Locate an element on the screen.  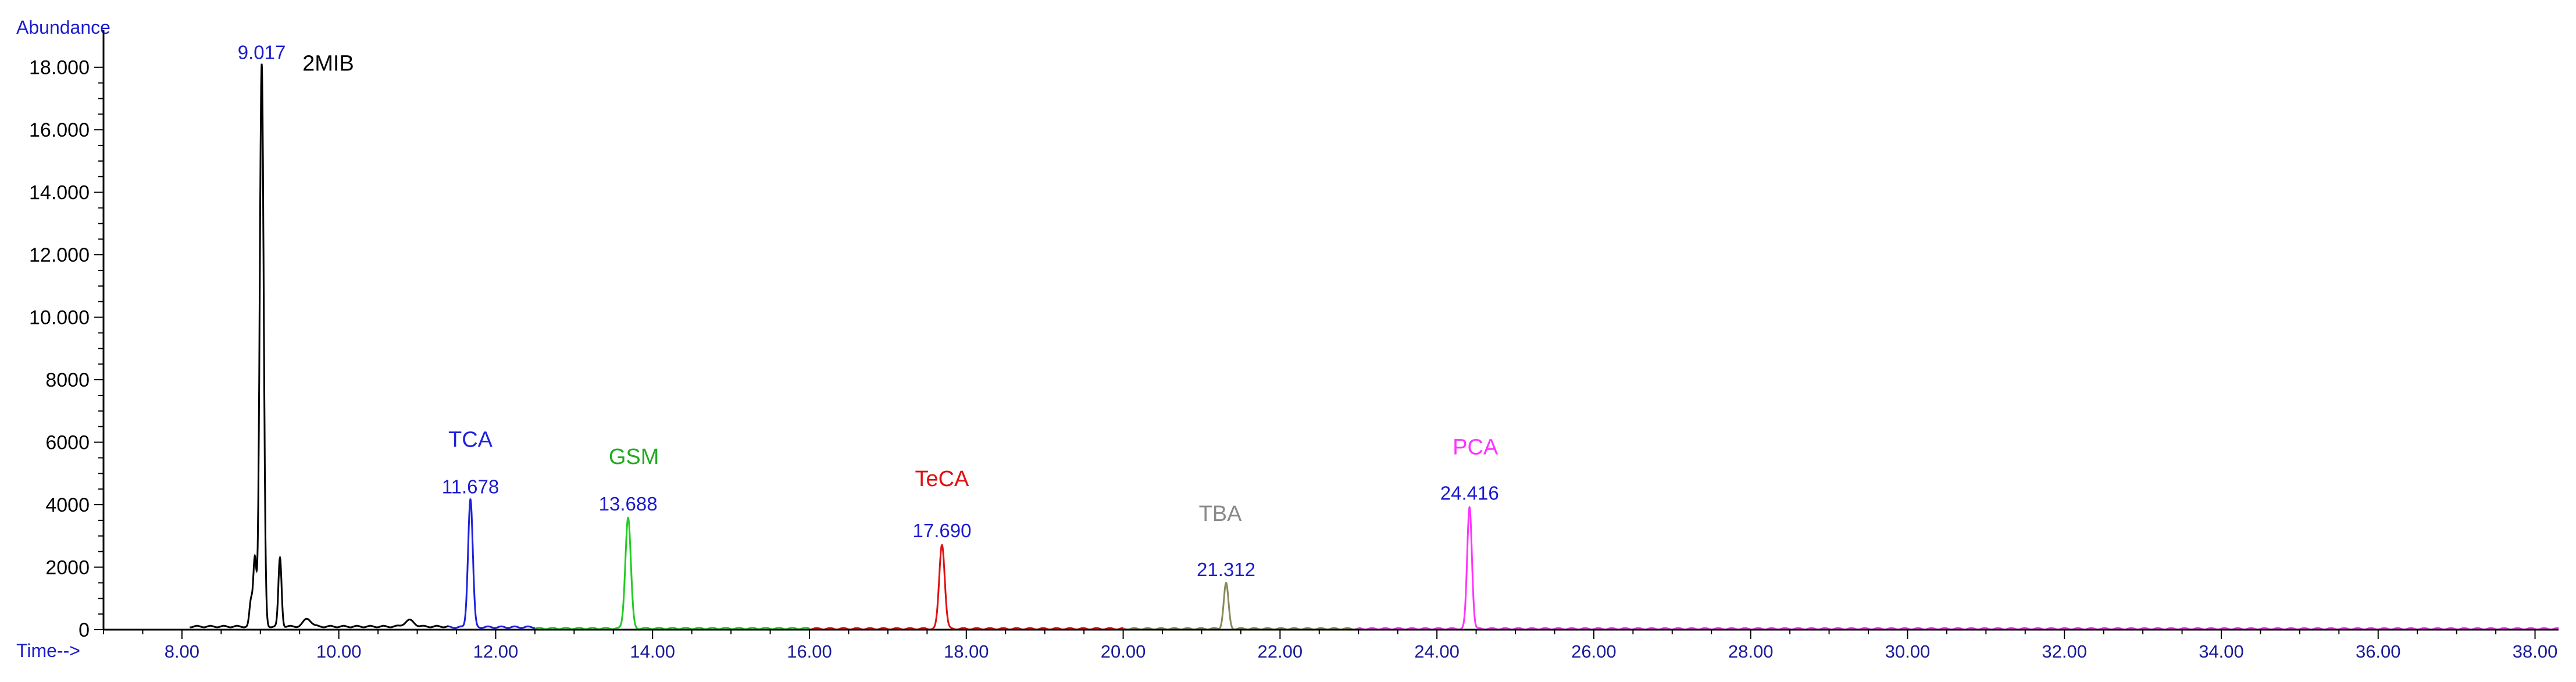
compound-label-2mib: 2MIB is located at coordinates (328, 64).